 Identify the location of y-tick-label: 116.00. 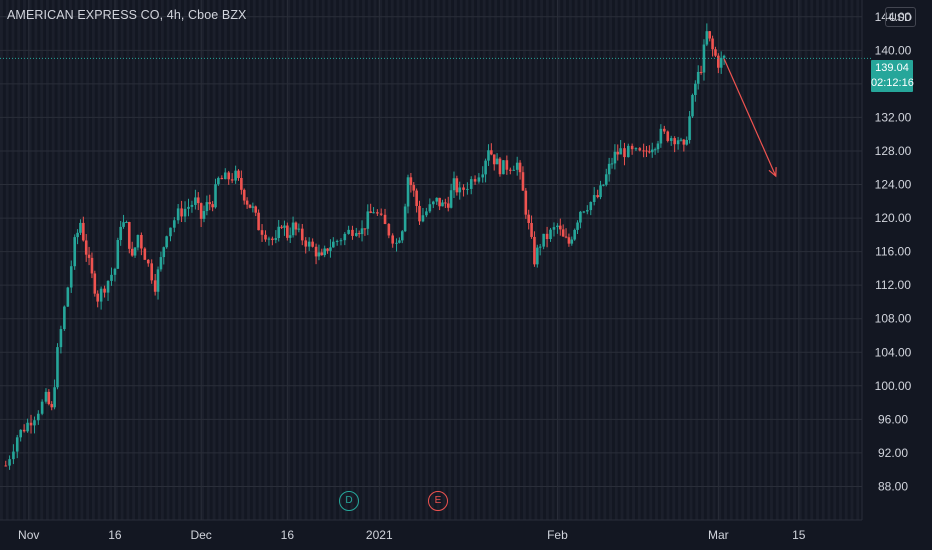
(893, 252).